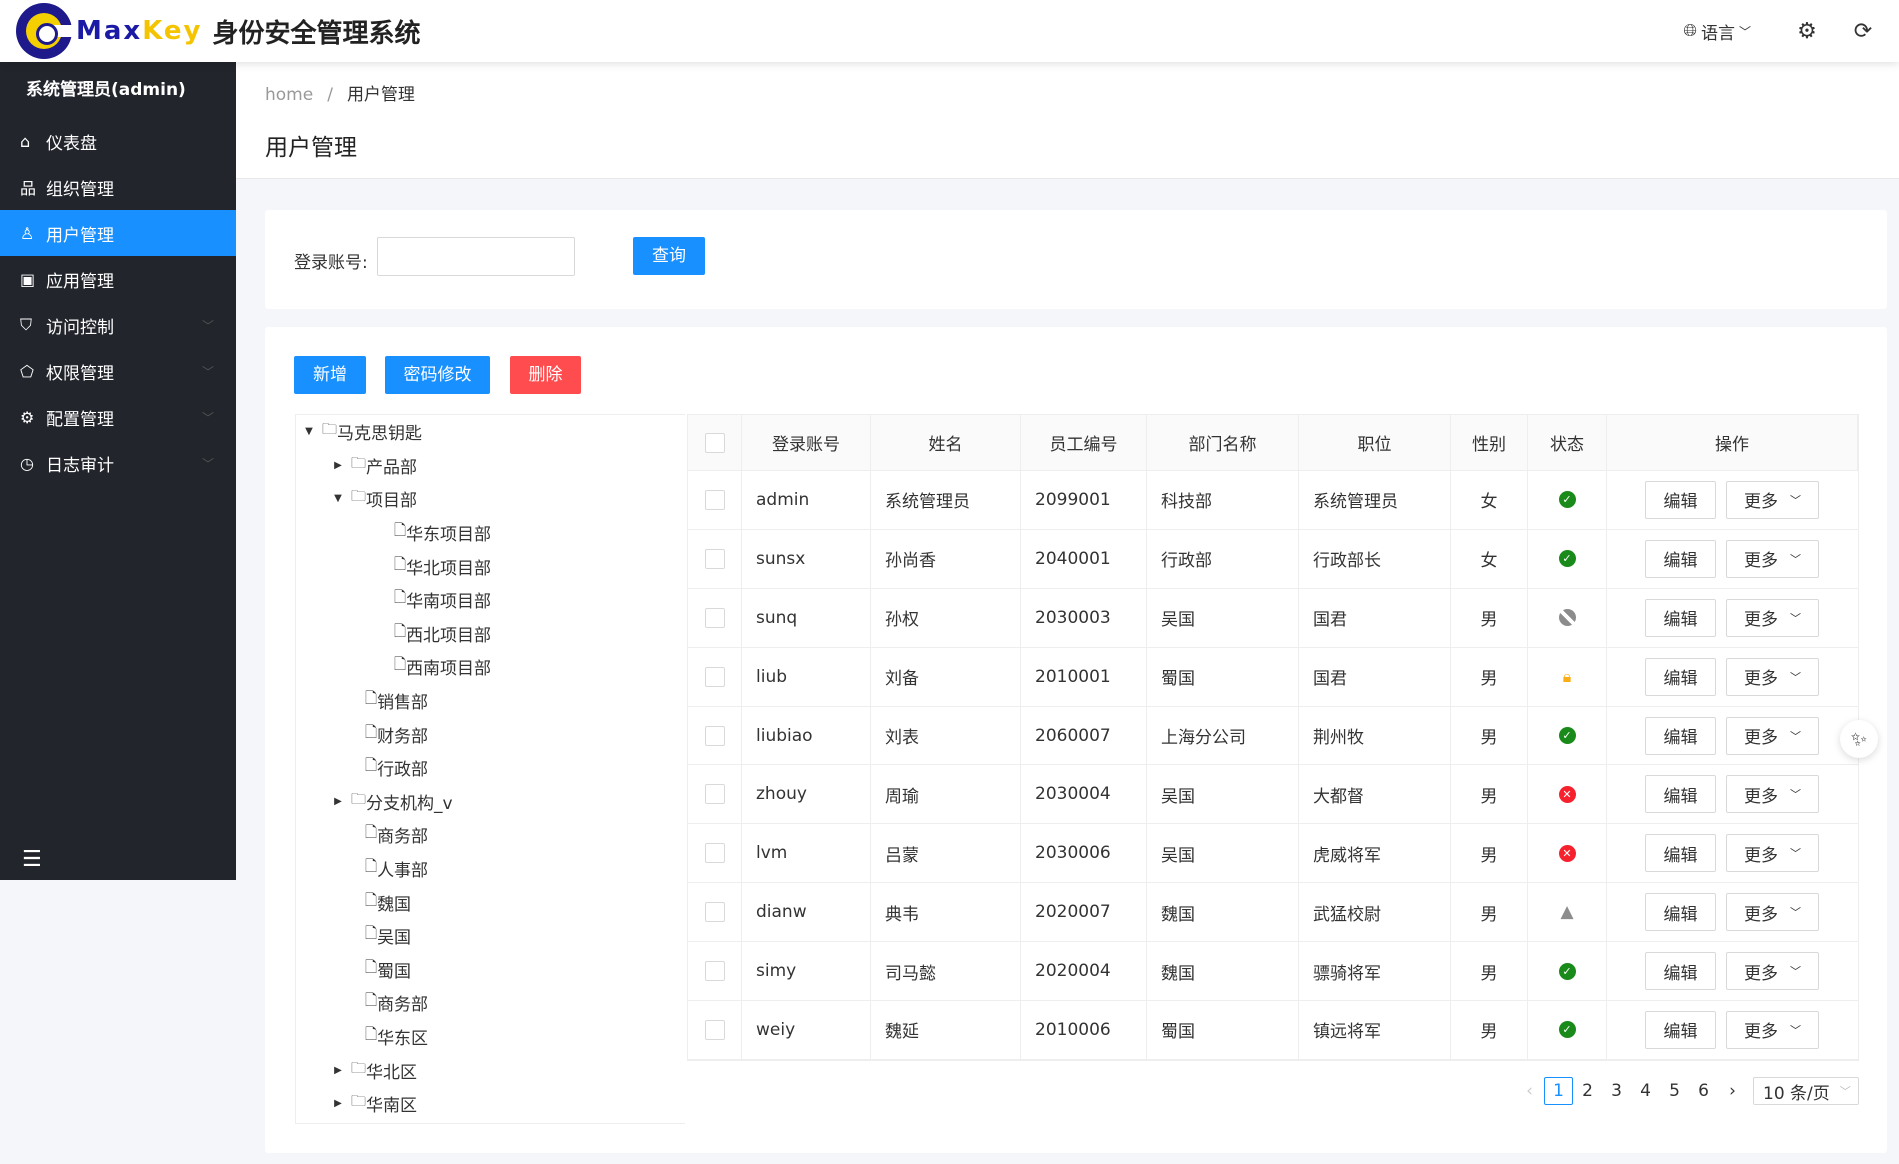 The width and height of the screenshot is (1899, 1164). Describe the element at coordinates (118, 371) in the screenshot. I see `sidebar-item-5: ⬠ 权限管理 ﹀` at that location.